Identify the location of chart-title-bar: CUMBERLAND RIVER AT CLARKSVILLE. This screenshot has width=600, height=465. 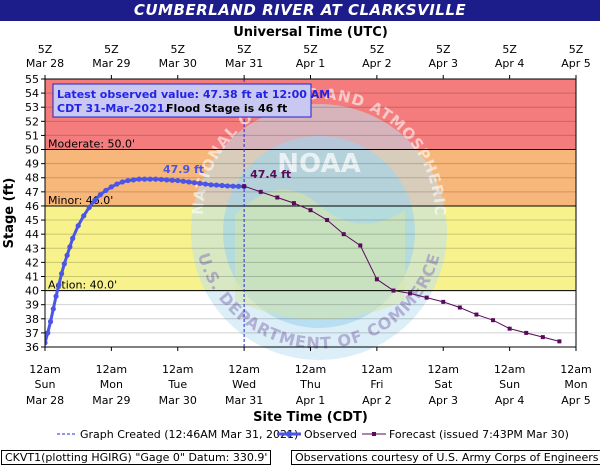
(300, 10).